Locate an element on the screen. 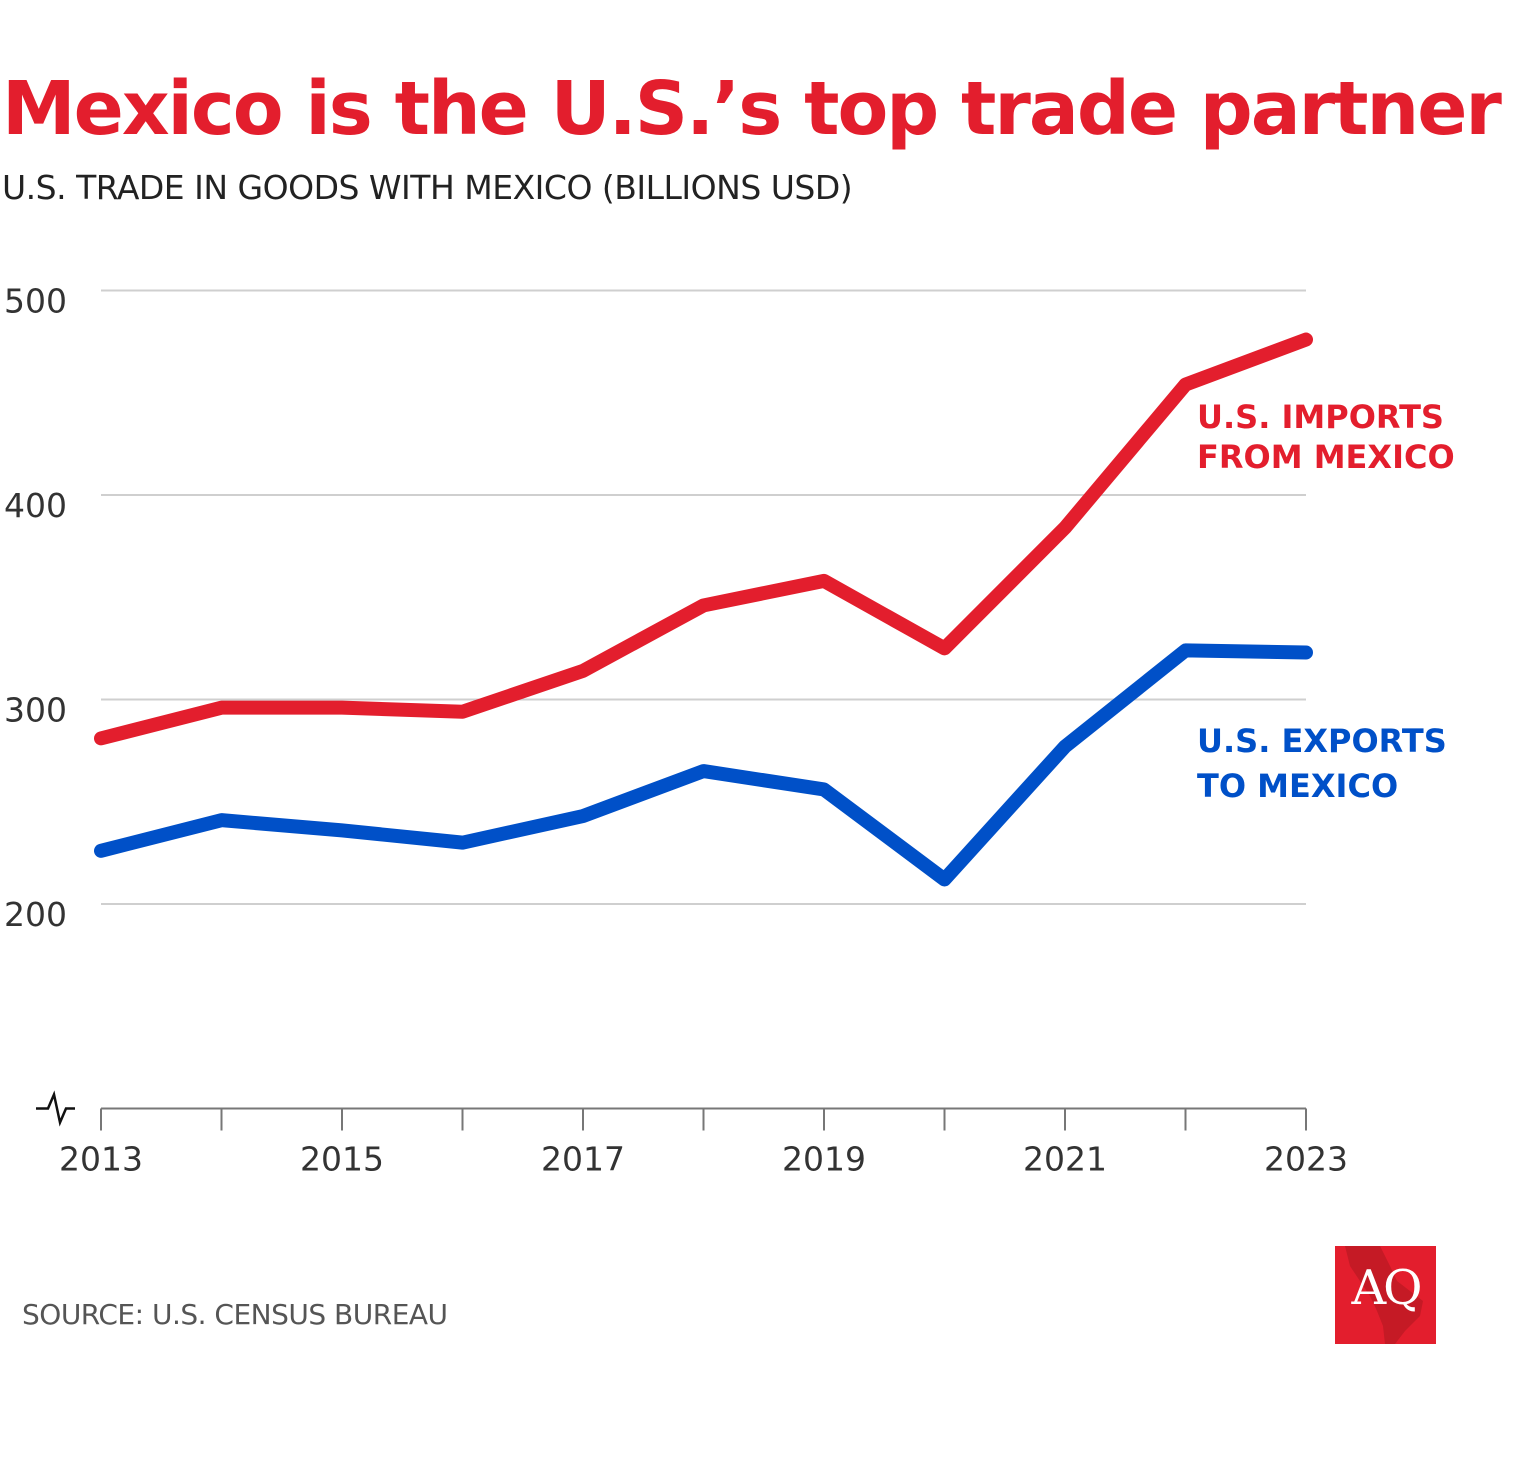  x-tick-label: 2013 is located at coordinates (101, 1159).